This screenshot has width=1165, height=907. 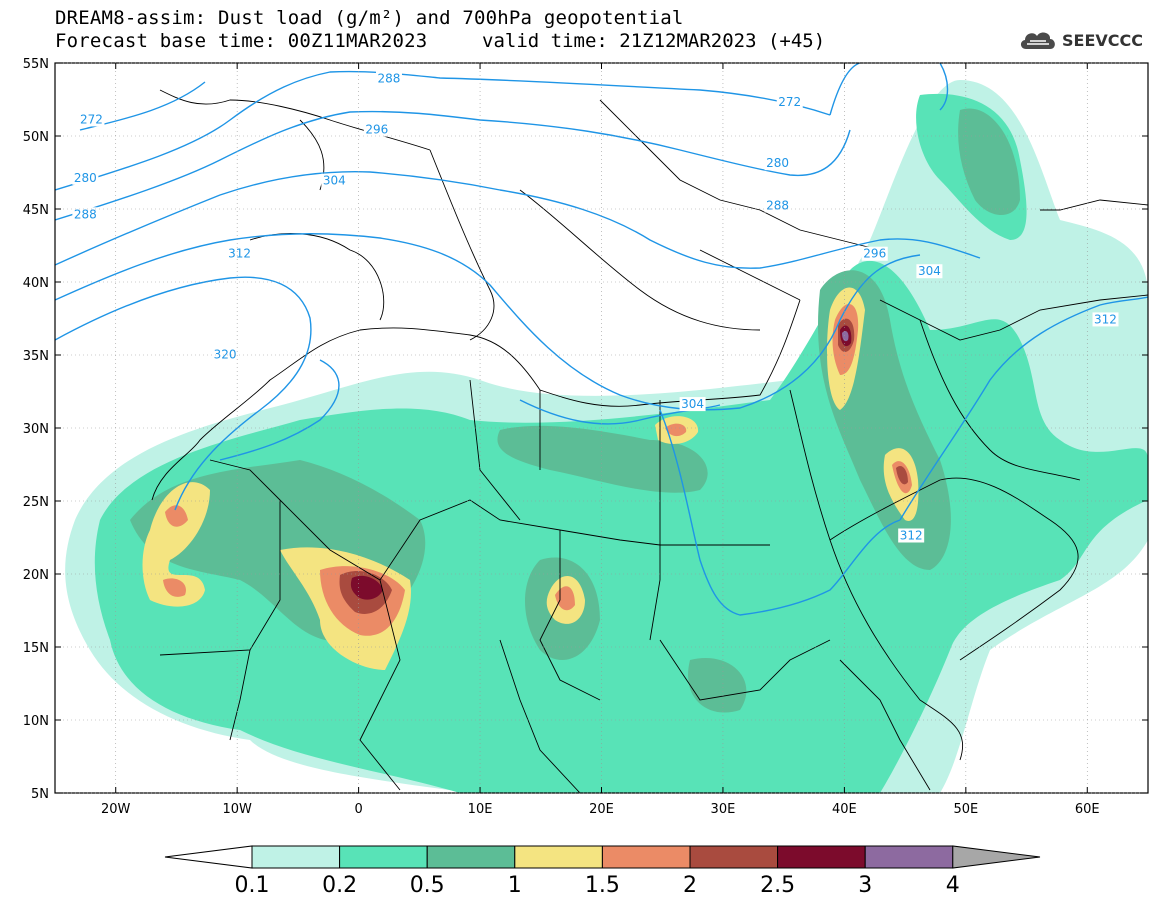 What do you see at coordinates (36, 64) in the screenshot?
I see `lat-label: 55N` at bounding box center [36, 64].